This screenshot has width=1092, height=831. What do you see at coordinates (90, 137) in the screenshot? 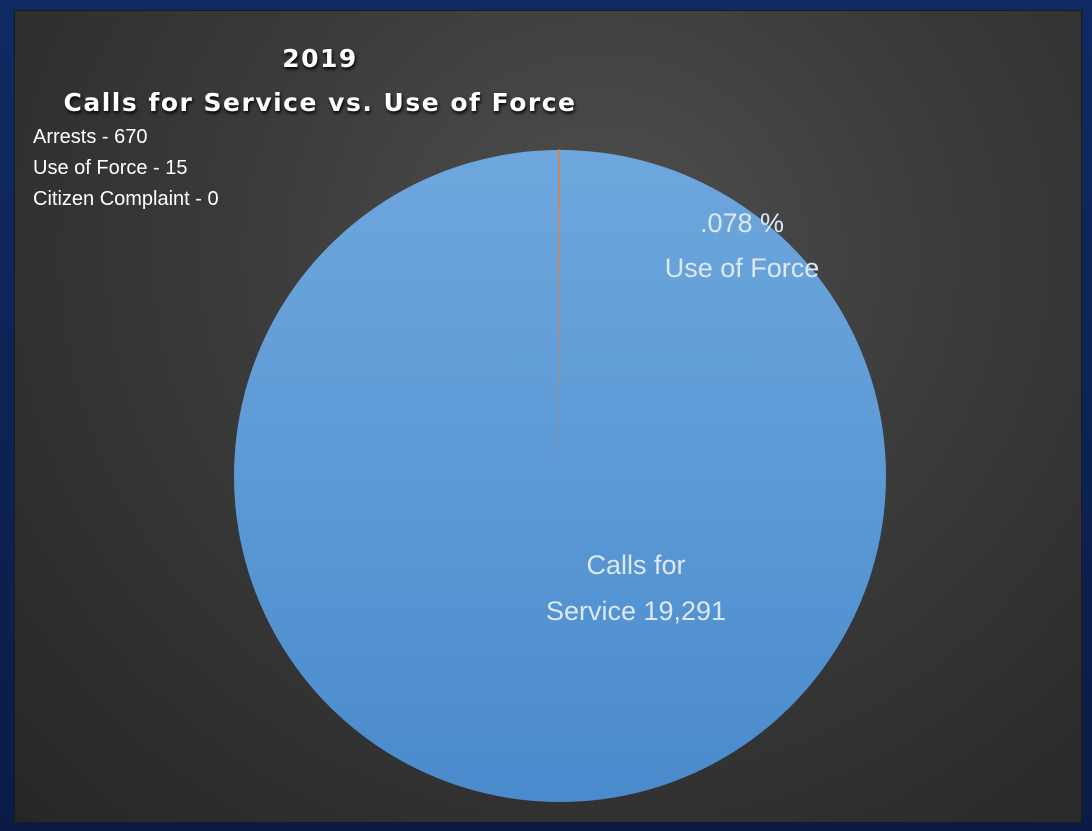
I see `stat-arrests: Arrests - 670` at bounding box center [90, 137].